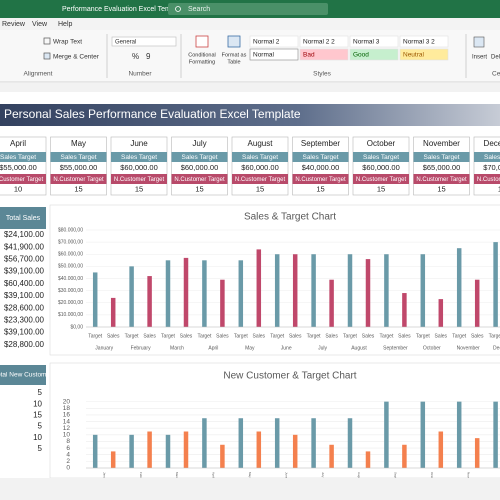 This screenshot has height=500, width=500. Describe the element at coordinates (248, 9) in the screenshot. I see `search-box` at that location.